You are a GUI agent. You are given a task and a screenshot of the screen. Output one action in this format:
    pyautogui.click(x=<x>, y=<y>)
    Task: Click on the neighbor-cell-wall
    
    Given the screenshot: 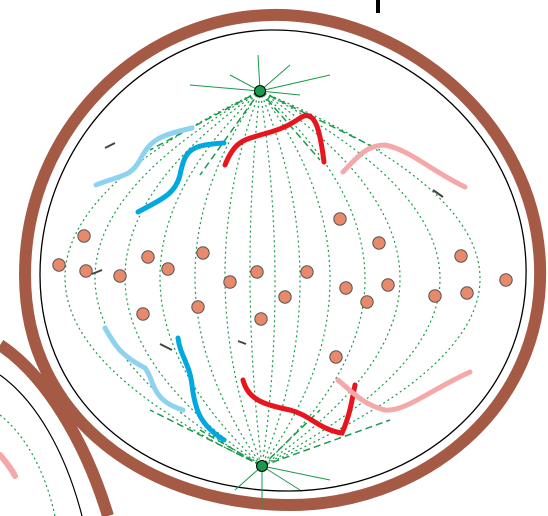 What is the action you would take?
    pyautogui.click(x=57, y=428)
    